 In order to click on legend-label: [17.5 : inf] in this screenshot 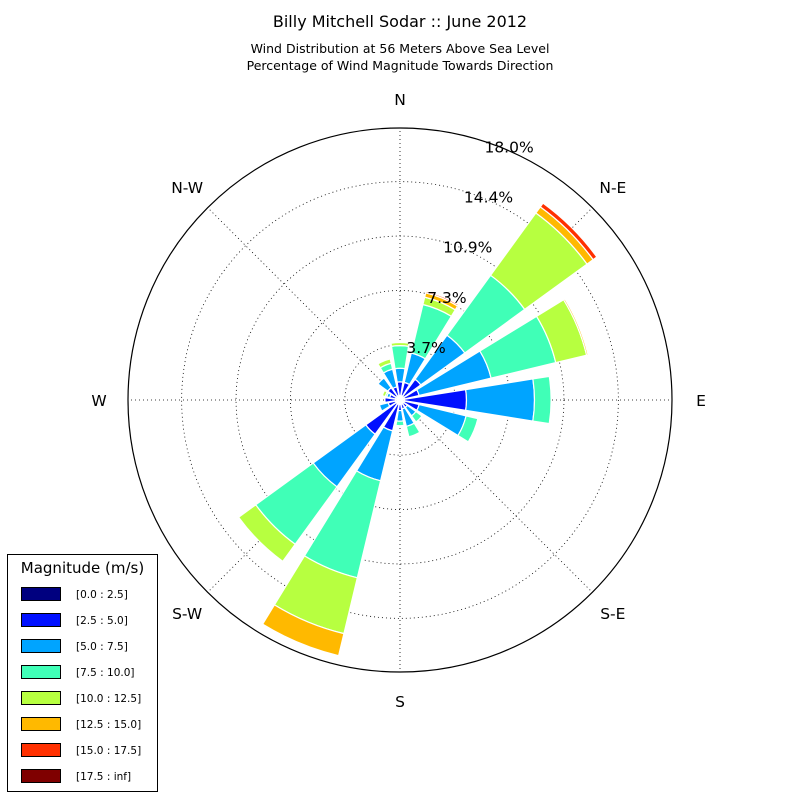, I will do `click(104, 777)`.